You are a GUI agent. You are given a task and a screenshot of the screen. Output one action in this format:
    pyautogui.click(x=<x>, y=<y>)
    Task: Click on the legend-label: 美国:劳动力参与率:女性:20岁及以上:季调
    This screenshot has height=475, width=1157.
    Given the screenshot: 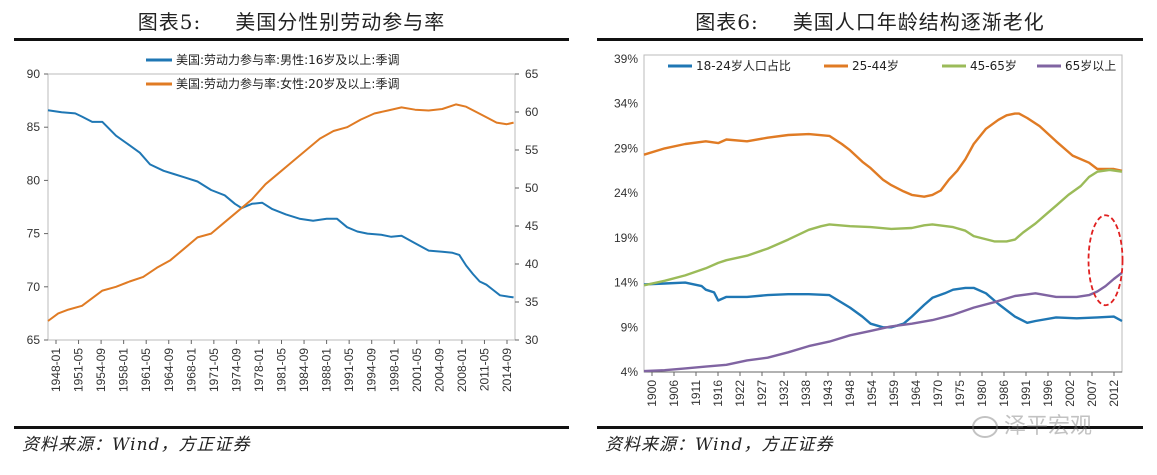 What is the action you would take?
    pyautogui.click(x=287, y=83)
    